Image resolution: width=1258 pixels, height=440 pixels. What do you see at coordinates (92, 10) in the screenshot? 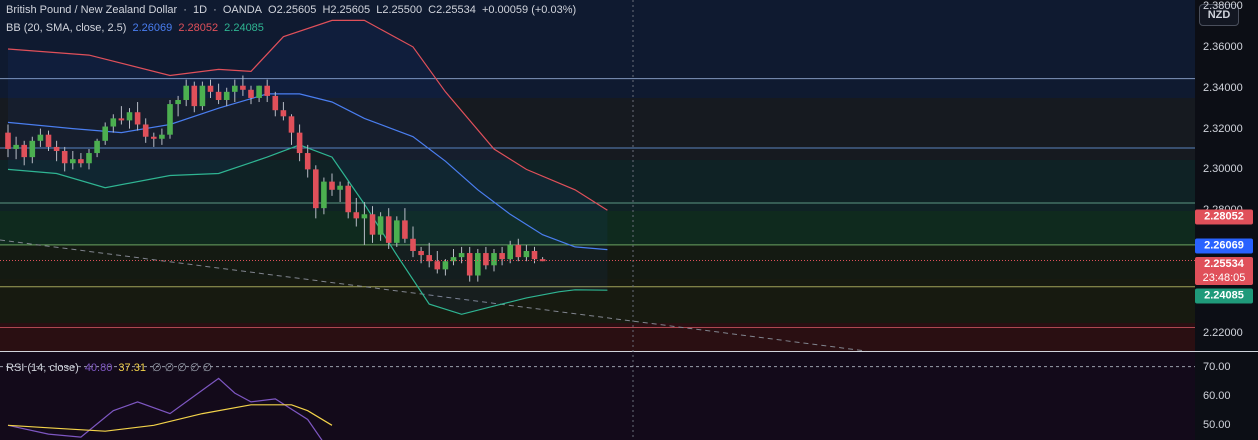
I see `symbol-name: British Pound / New Zealand Dollar` at bounding box center [92, 10].